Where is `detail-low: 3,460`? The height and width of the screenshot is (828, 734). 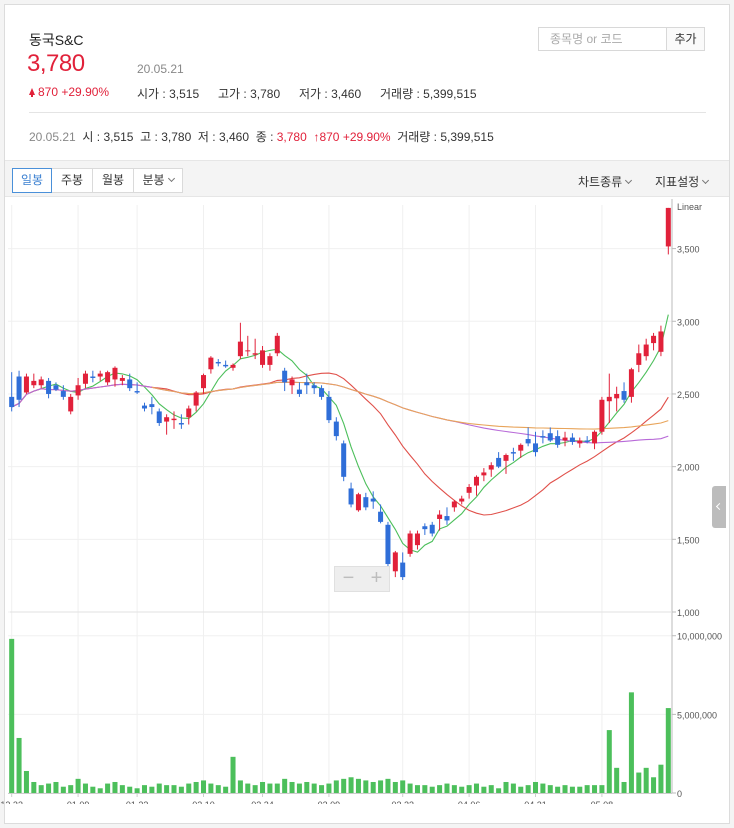 detail-low: 3,460 is located at coordinates (234, 137).